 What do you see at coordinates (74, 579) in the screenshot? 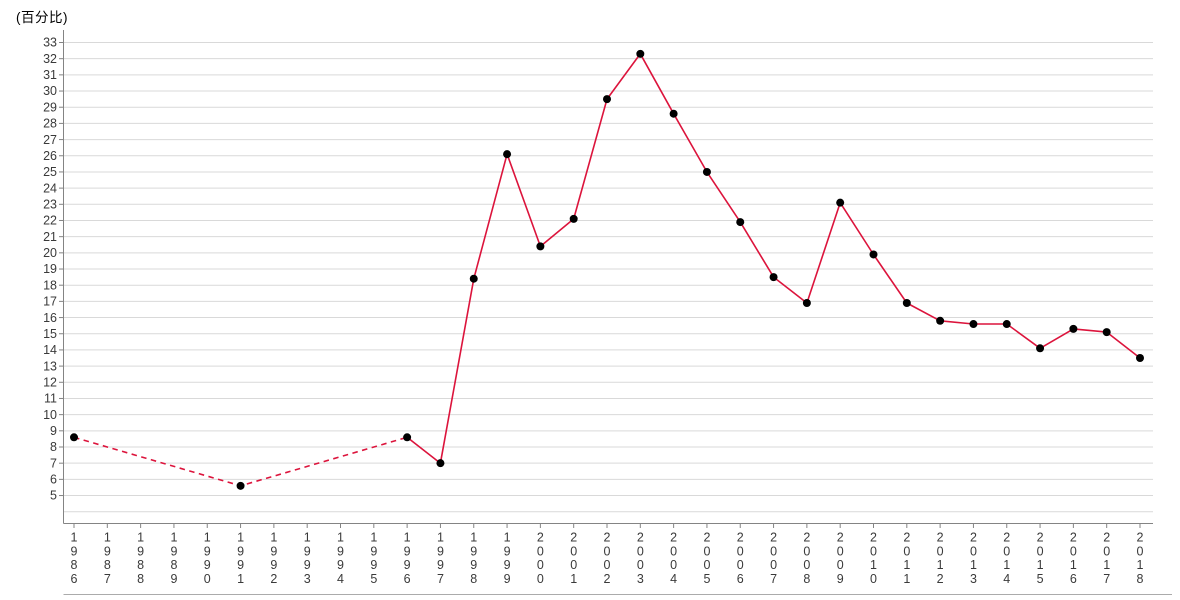
I see `year-digit: 6` at bounding box center [74, 579].